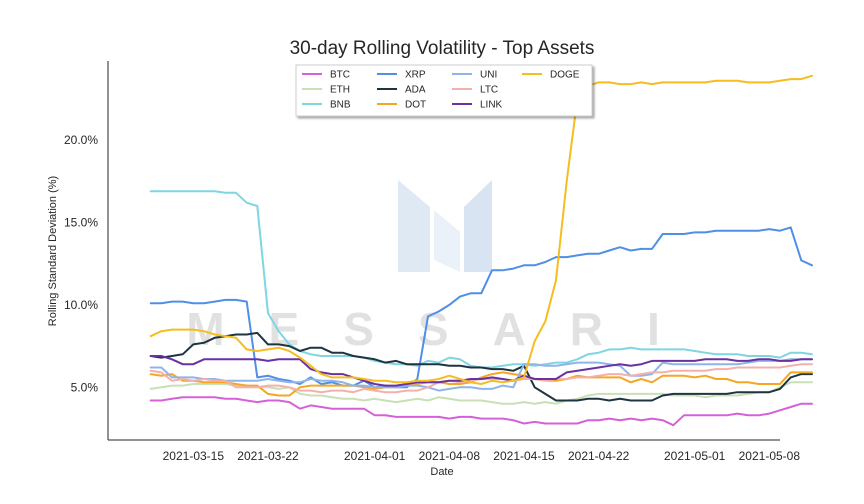  What do you see at coordinates (340, 75) in the screenshot?
I see `legend-label-btc: BTC` at bounding box center [340, 75].